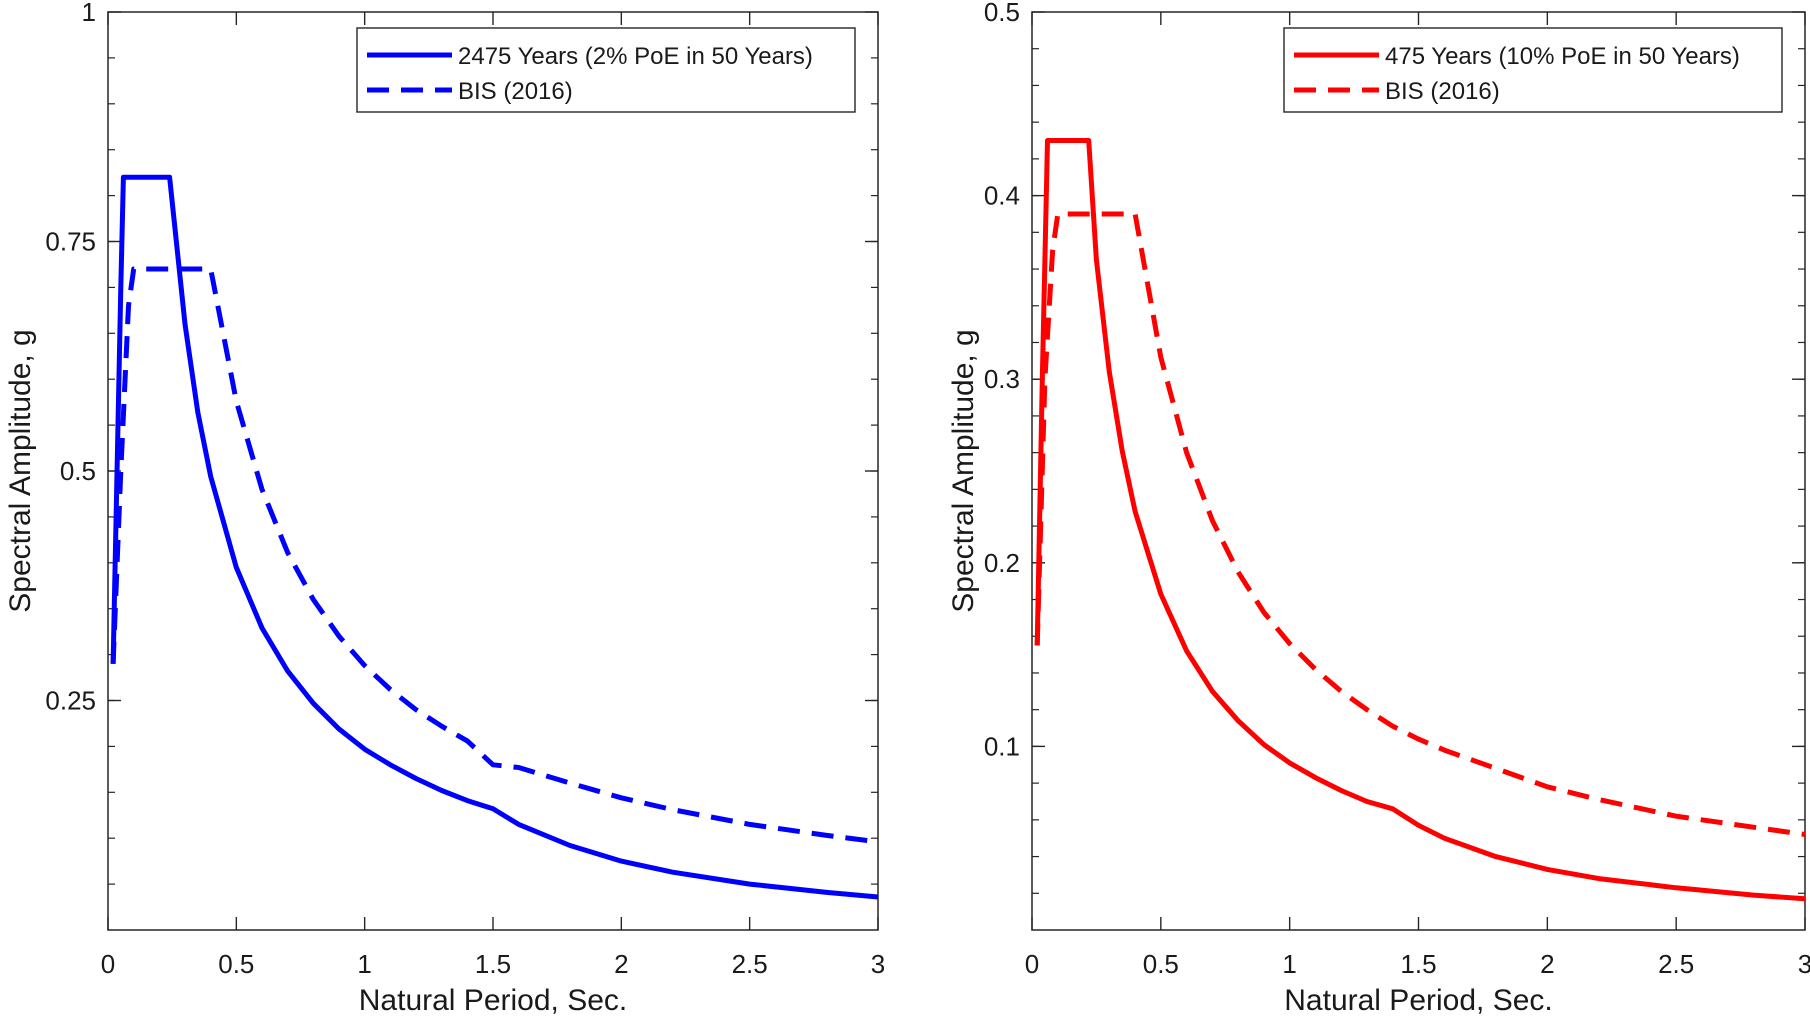 The height and width of the screenshot is (1018, 1810). Describe the element at coordinates (70, 701) in the screenshot. I see `y-tick-label: 0.25` at that location.